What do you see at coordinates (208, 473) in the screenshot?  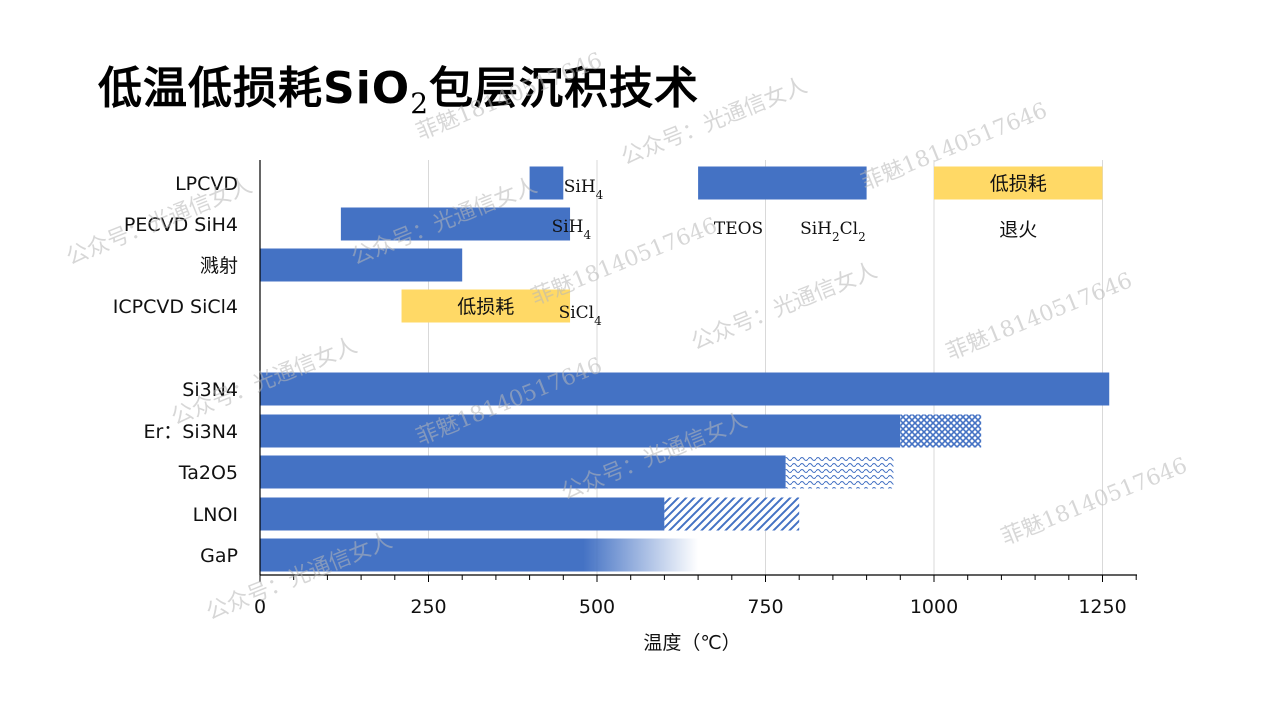 I see `row-label-6: Ta2O5` at bounding box center [208, 473].